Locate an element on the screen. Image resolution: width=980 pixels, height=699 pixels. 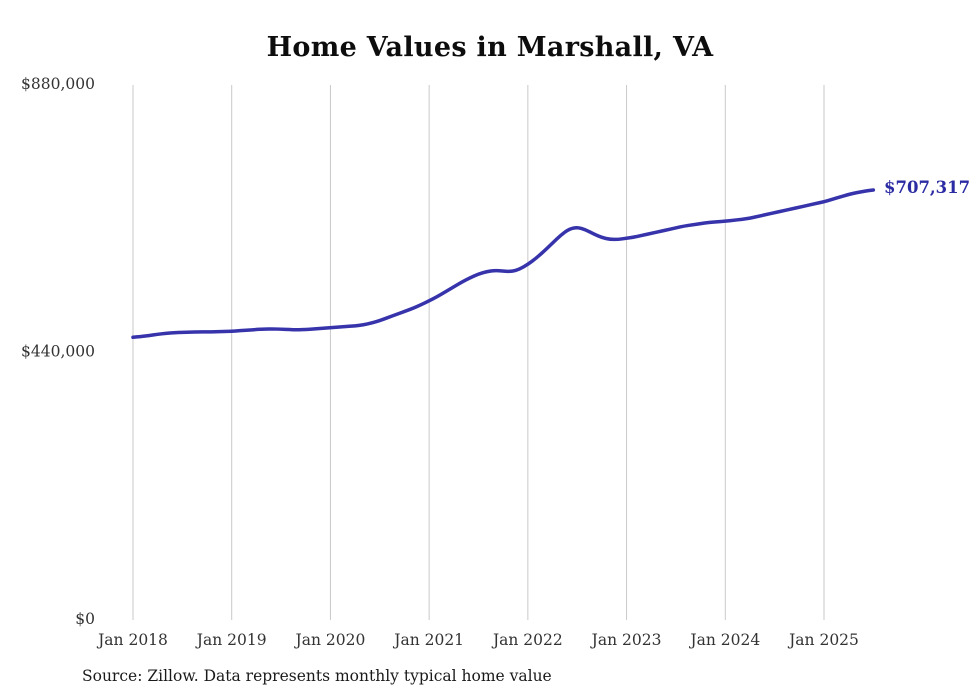
chart-title: Home Values in Marshall, VA is located at coordinates (490, 47).